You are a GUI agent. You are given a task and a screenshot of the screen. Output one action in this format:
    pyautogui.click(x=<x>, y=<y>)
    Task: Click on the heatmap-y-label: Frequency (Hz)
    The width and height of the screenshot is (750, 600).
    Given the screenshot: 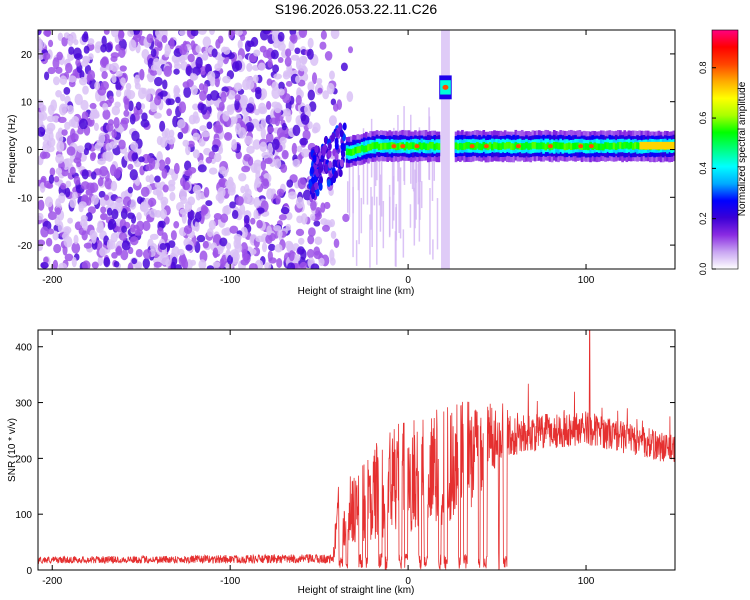 What is the action you would take?
    pyautogui.click(x=12, y=149)
    